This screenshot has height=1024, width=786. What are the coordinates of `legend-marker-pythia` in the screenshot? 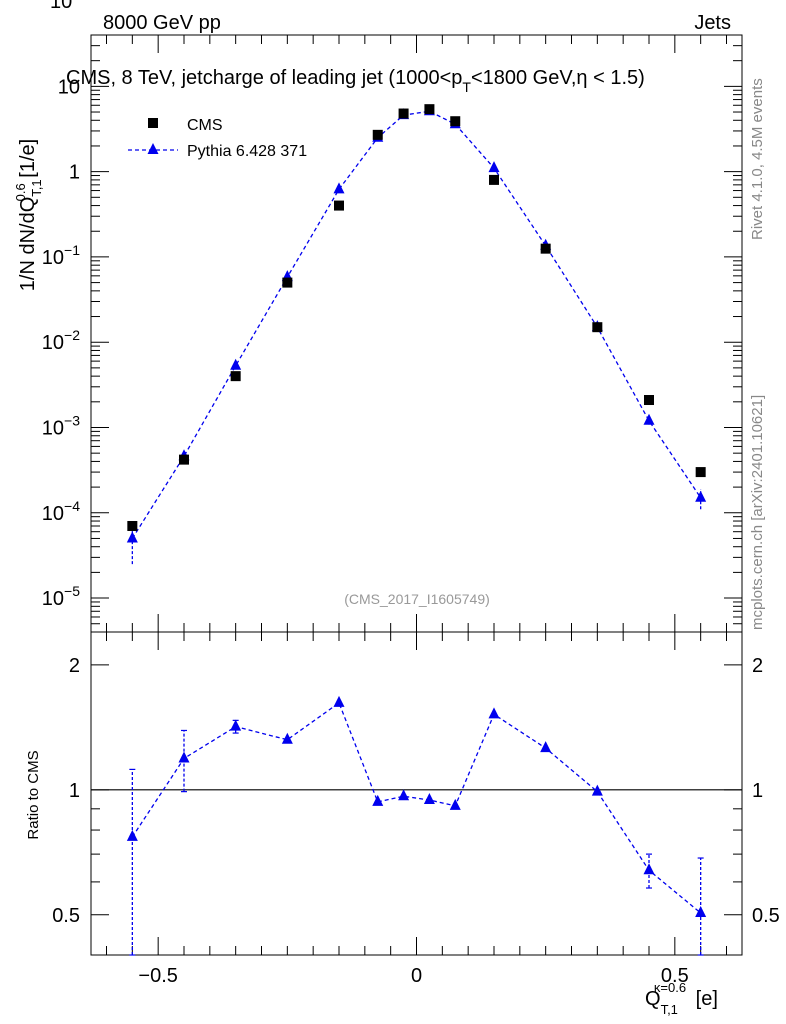 It's located at (153, 148).